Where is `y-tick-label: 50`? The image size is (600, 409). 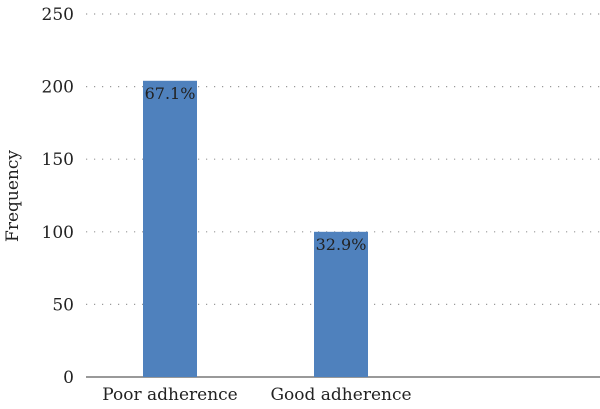 y-tick-label: 50 is located at coordinates (63, 305).